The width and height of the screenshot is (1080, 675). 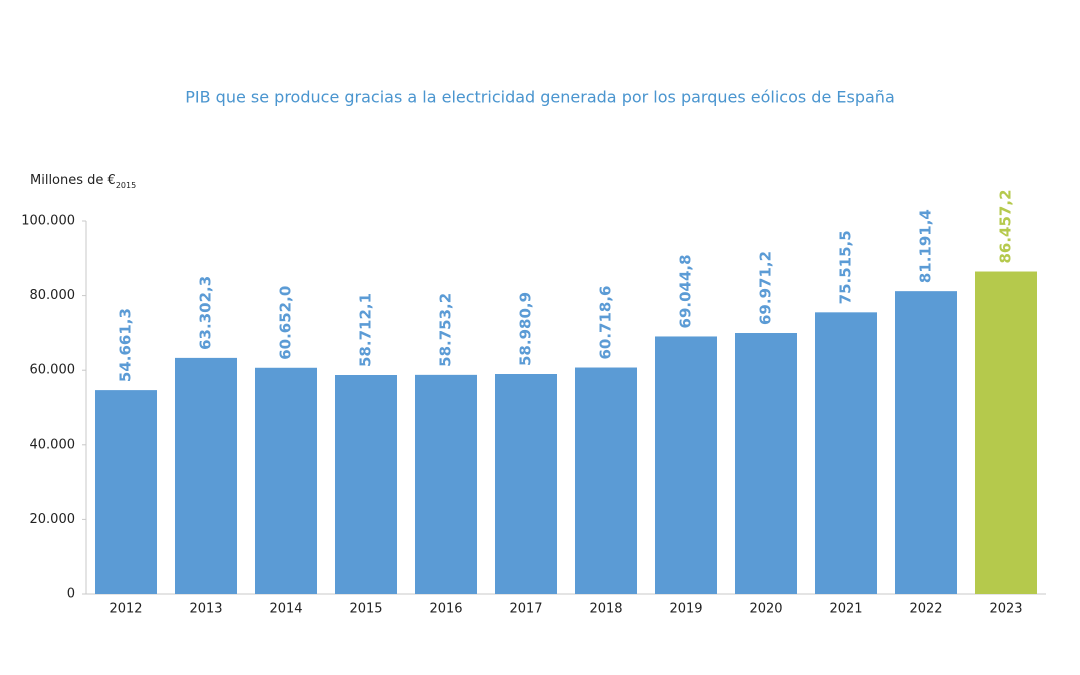 I want to click on x-tick-label: 2021, so click(x=845, y=609).